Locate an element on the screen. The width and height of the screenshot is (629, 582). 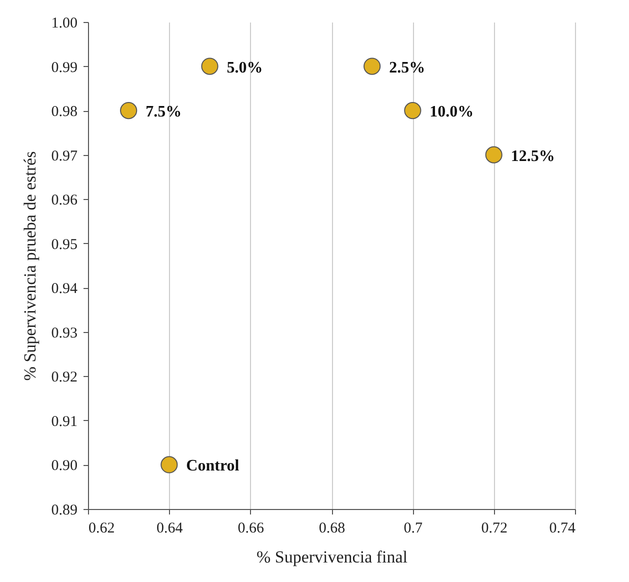
x-tick-label: 0.7 is located at coordinates (414, 528).